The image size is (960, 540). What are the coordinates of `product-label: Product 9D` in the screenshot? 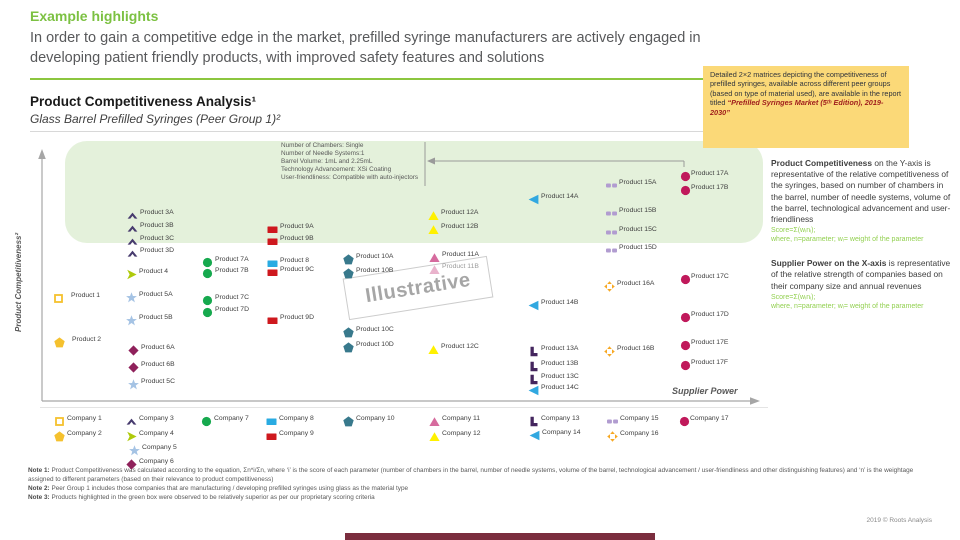 It's located at (297, 317).